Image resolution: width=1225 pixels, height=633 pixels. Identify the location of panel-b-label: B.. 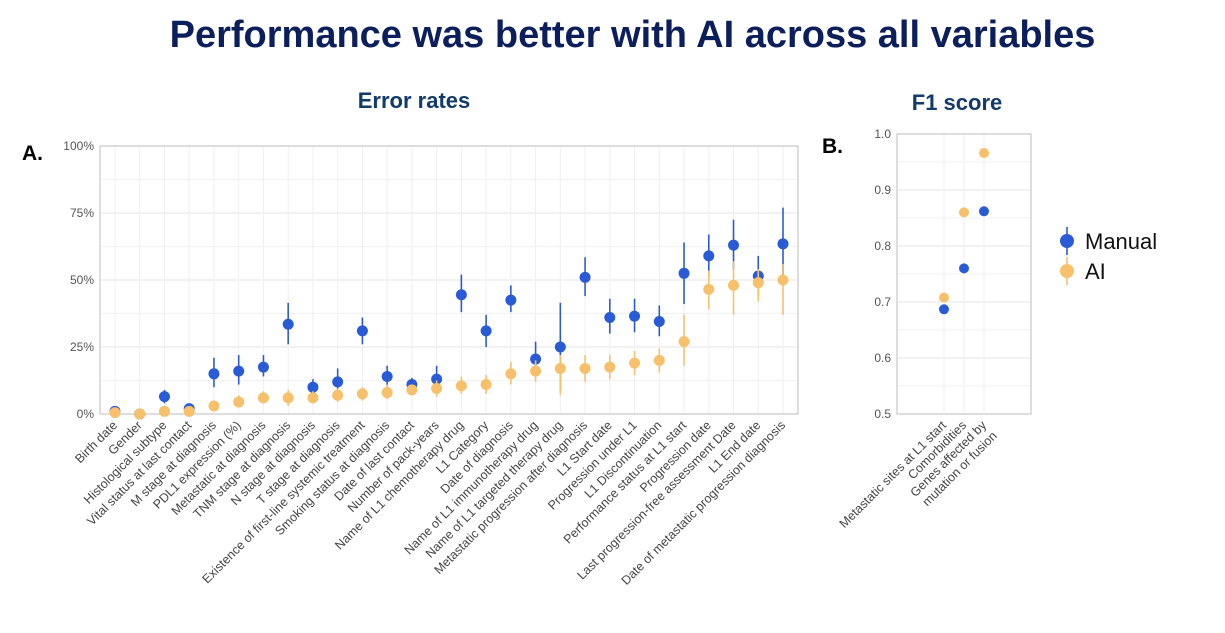
(832, 146).